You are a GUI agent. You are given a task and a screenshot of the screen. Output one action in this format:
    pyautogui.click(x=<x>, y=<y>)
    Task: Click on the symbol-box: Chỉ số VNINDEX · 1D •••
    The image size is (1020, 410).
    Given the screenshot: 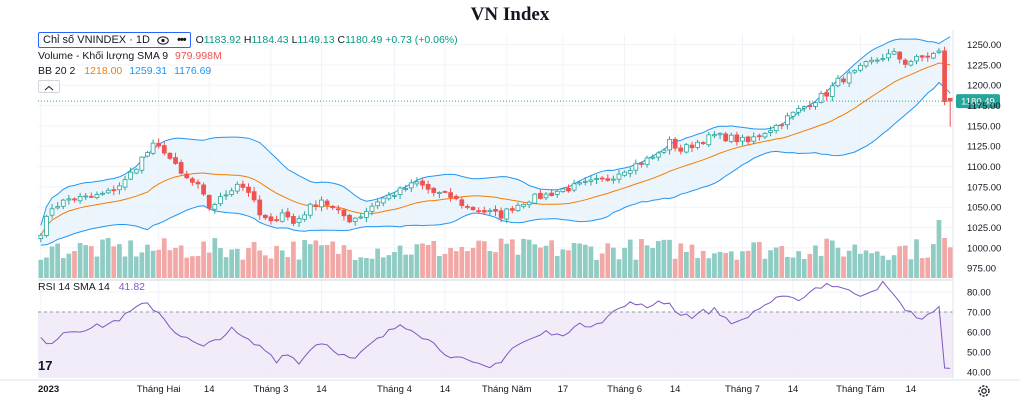 What is the action you would take?
    pyautogui.click(x=114, y=40)
    